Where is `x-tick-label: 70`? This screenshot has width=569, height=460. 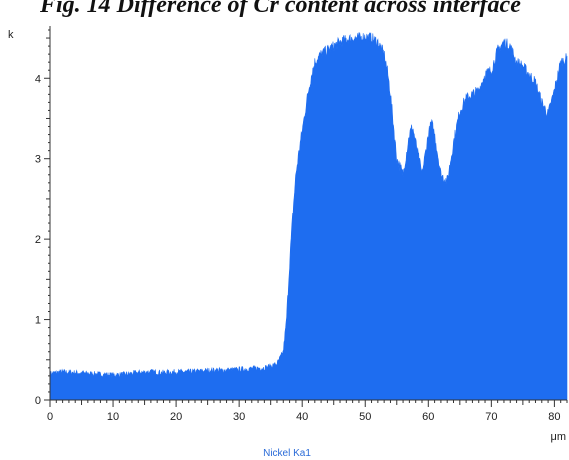 x-tick-label: 70 is located at coordinates (491, 417).